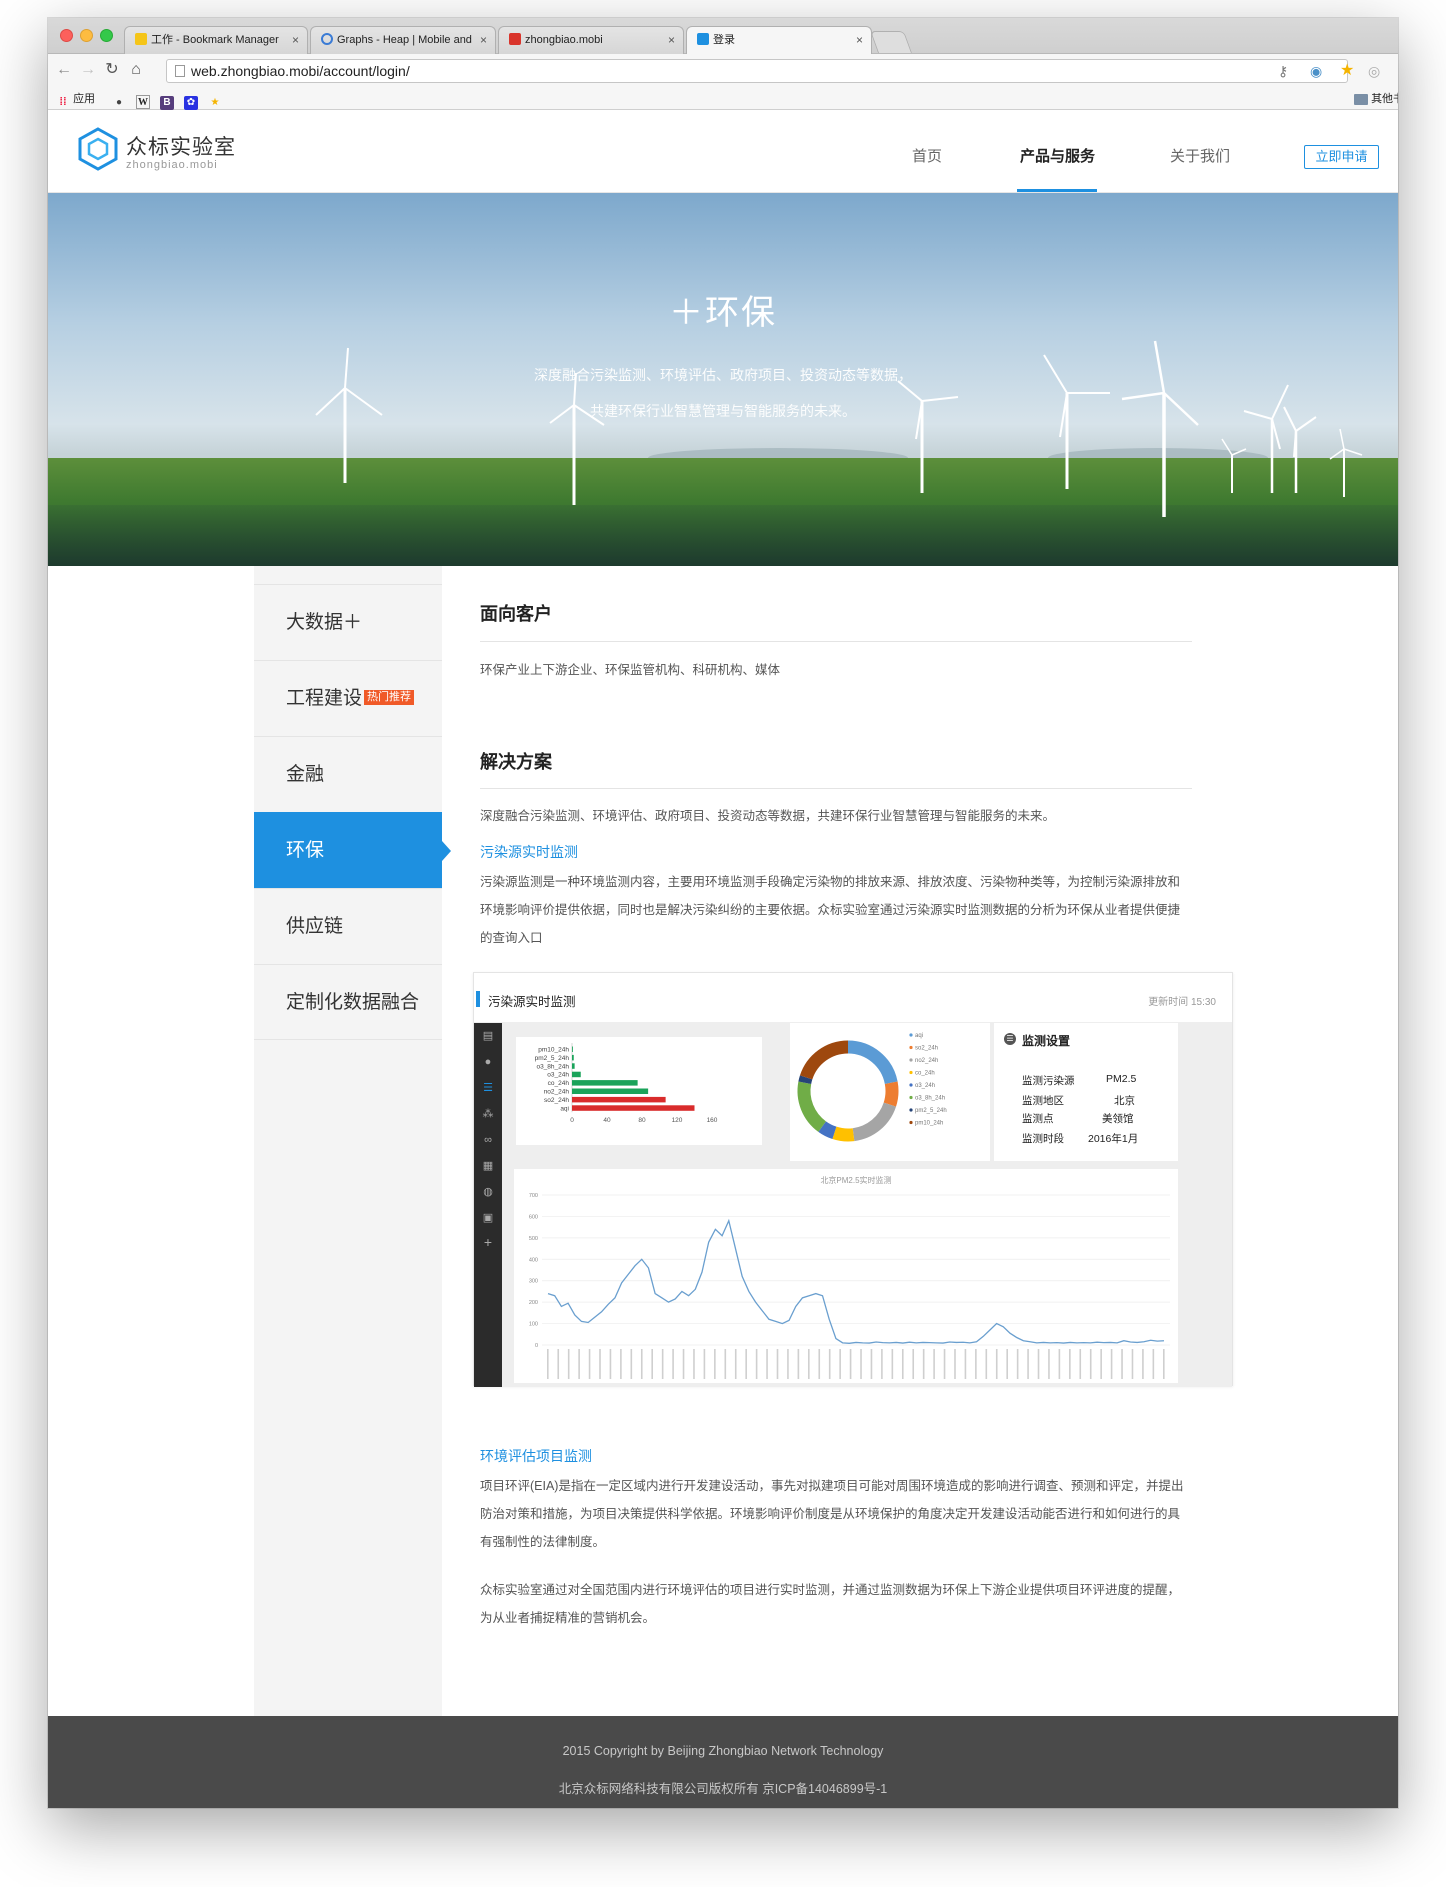 Image resolution: width=1446 pixels, height=1887 pixels. What do you see at coordinates (191, 100) in the screenshot?
I see `baidu-bookmark: ✿` at bounding box center [191, 100].